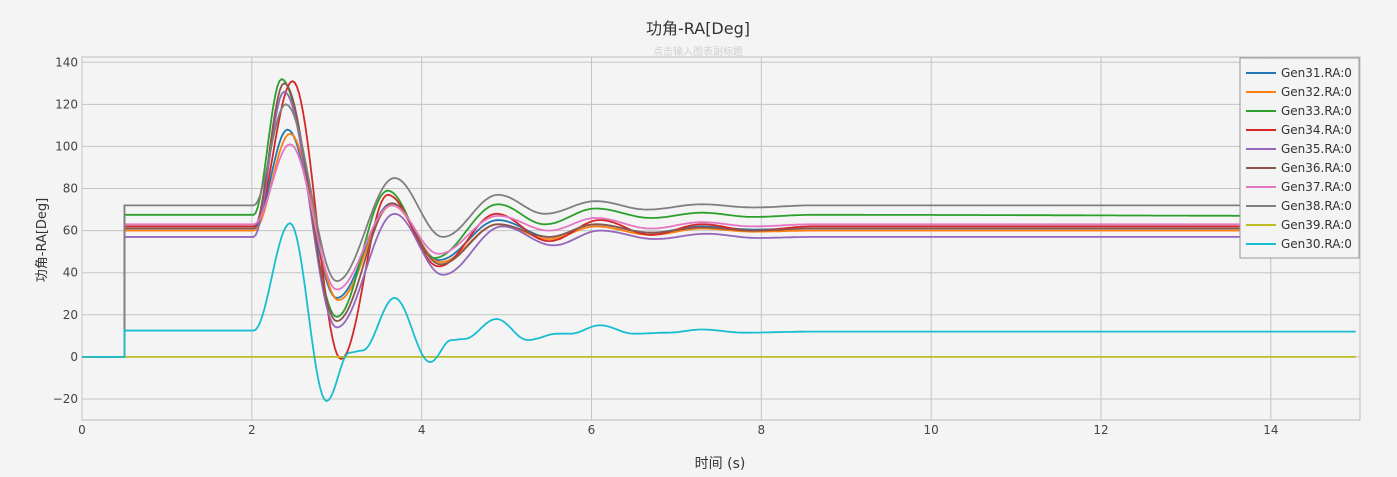 This screenshot has height=477, width=1397. I want to click on x-tick-label: 14, so click(1270, 430).